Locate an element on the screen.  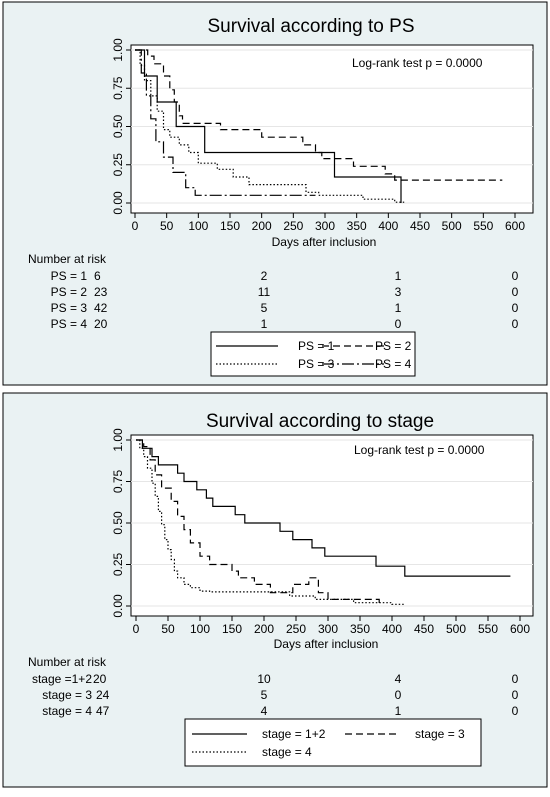
panel-2-x-axis-label: Days after inclusion is located at coordinates (326, 644).